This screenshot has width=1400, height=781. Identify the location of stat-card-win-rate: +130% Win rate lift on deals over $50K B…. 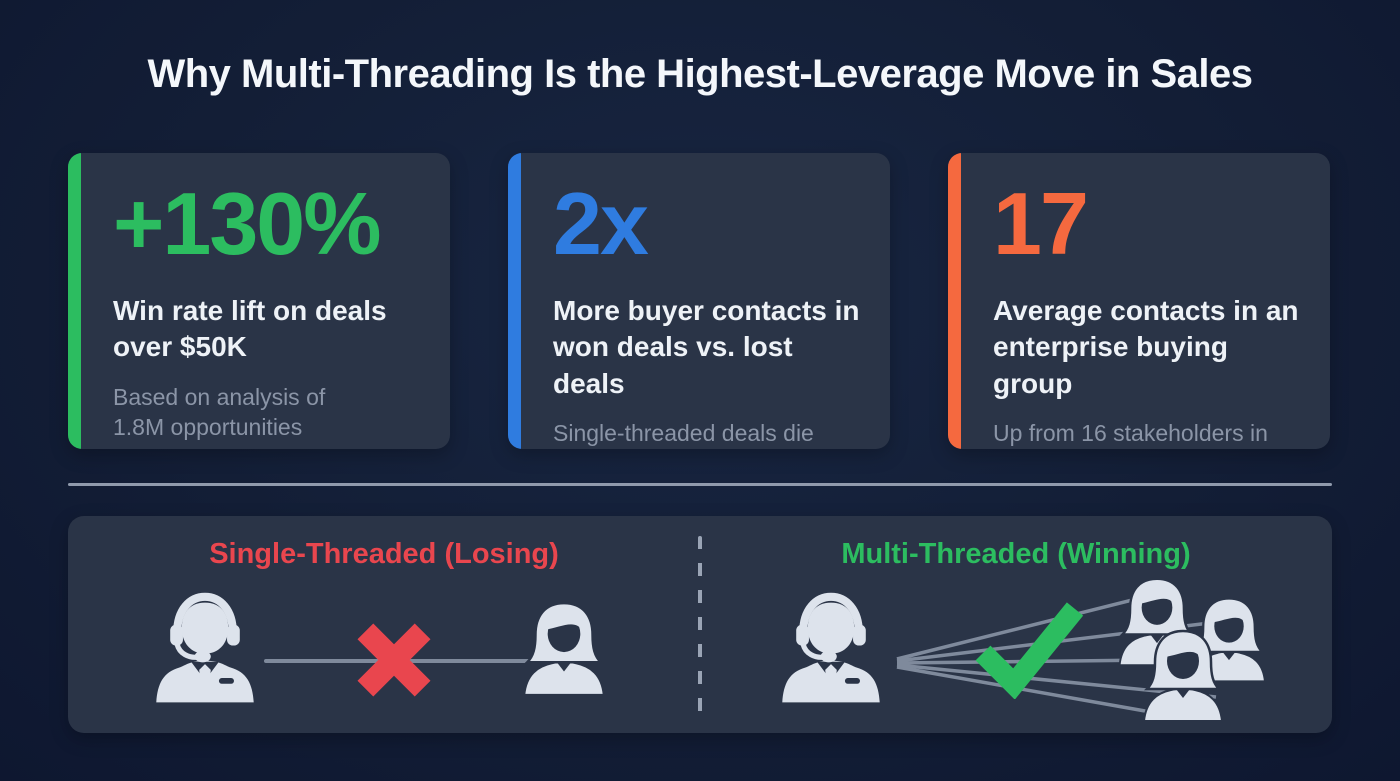
(259, 301).